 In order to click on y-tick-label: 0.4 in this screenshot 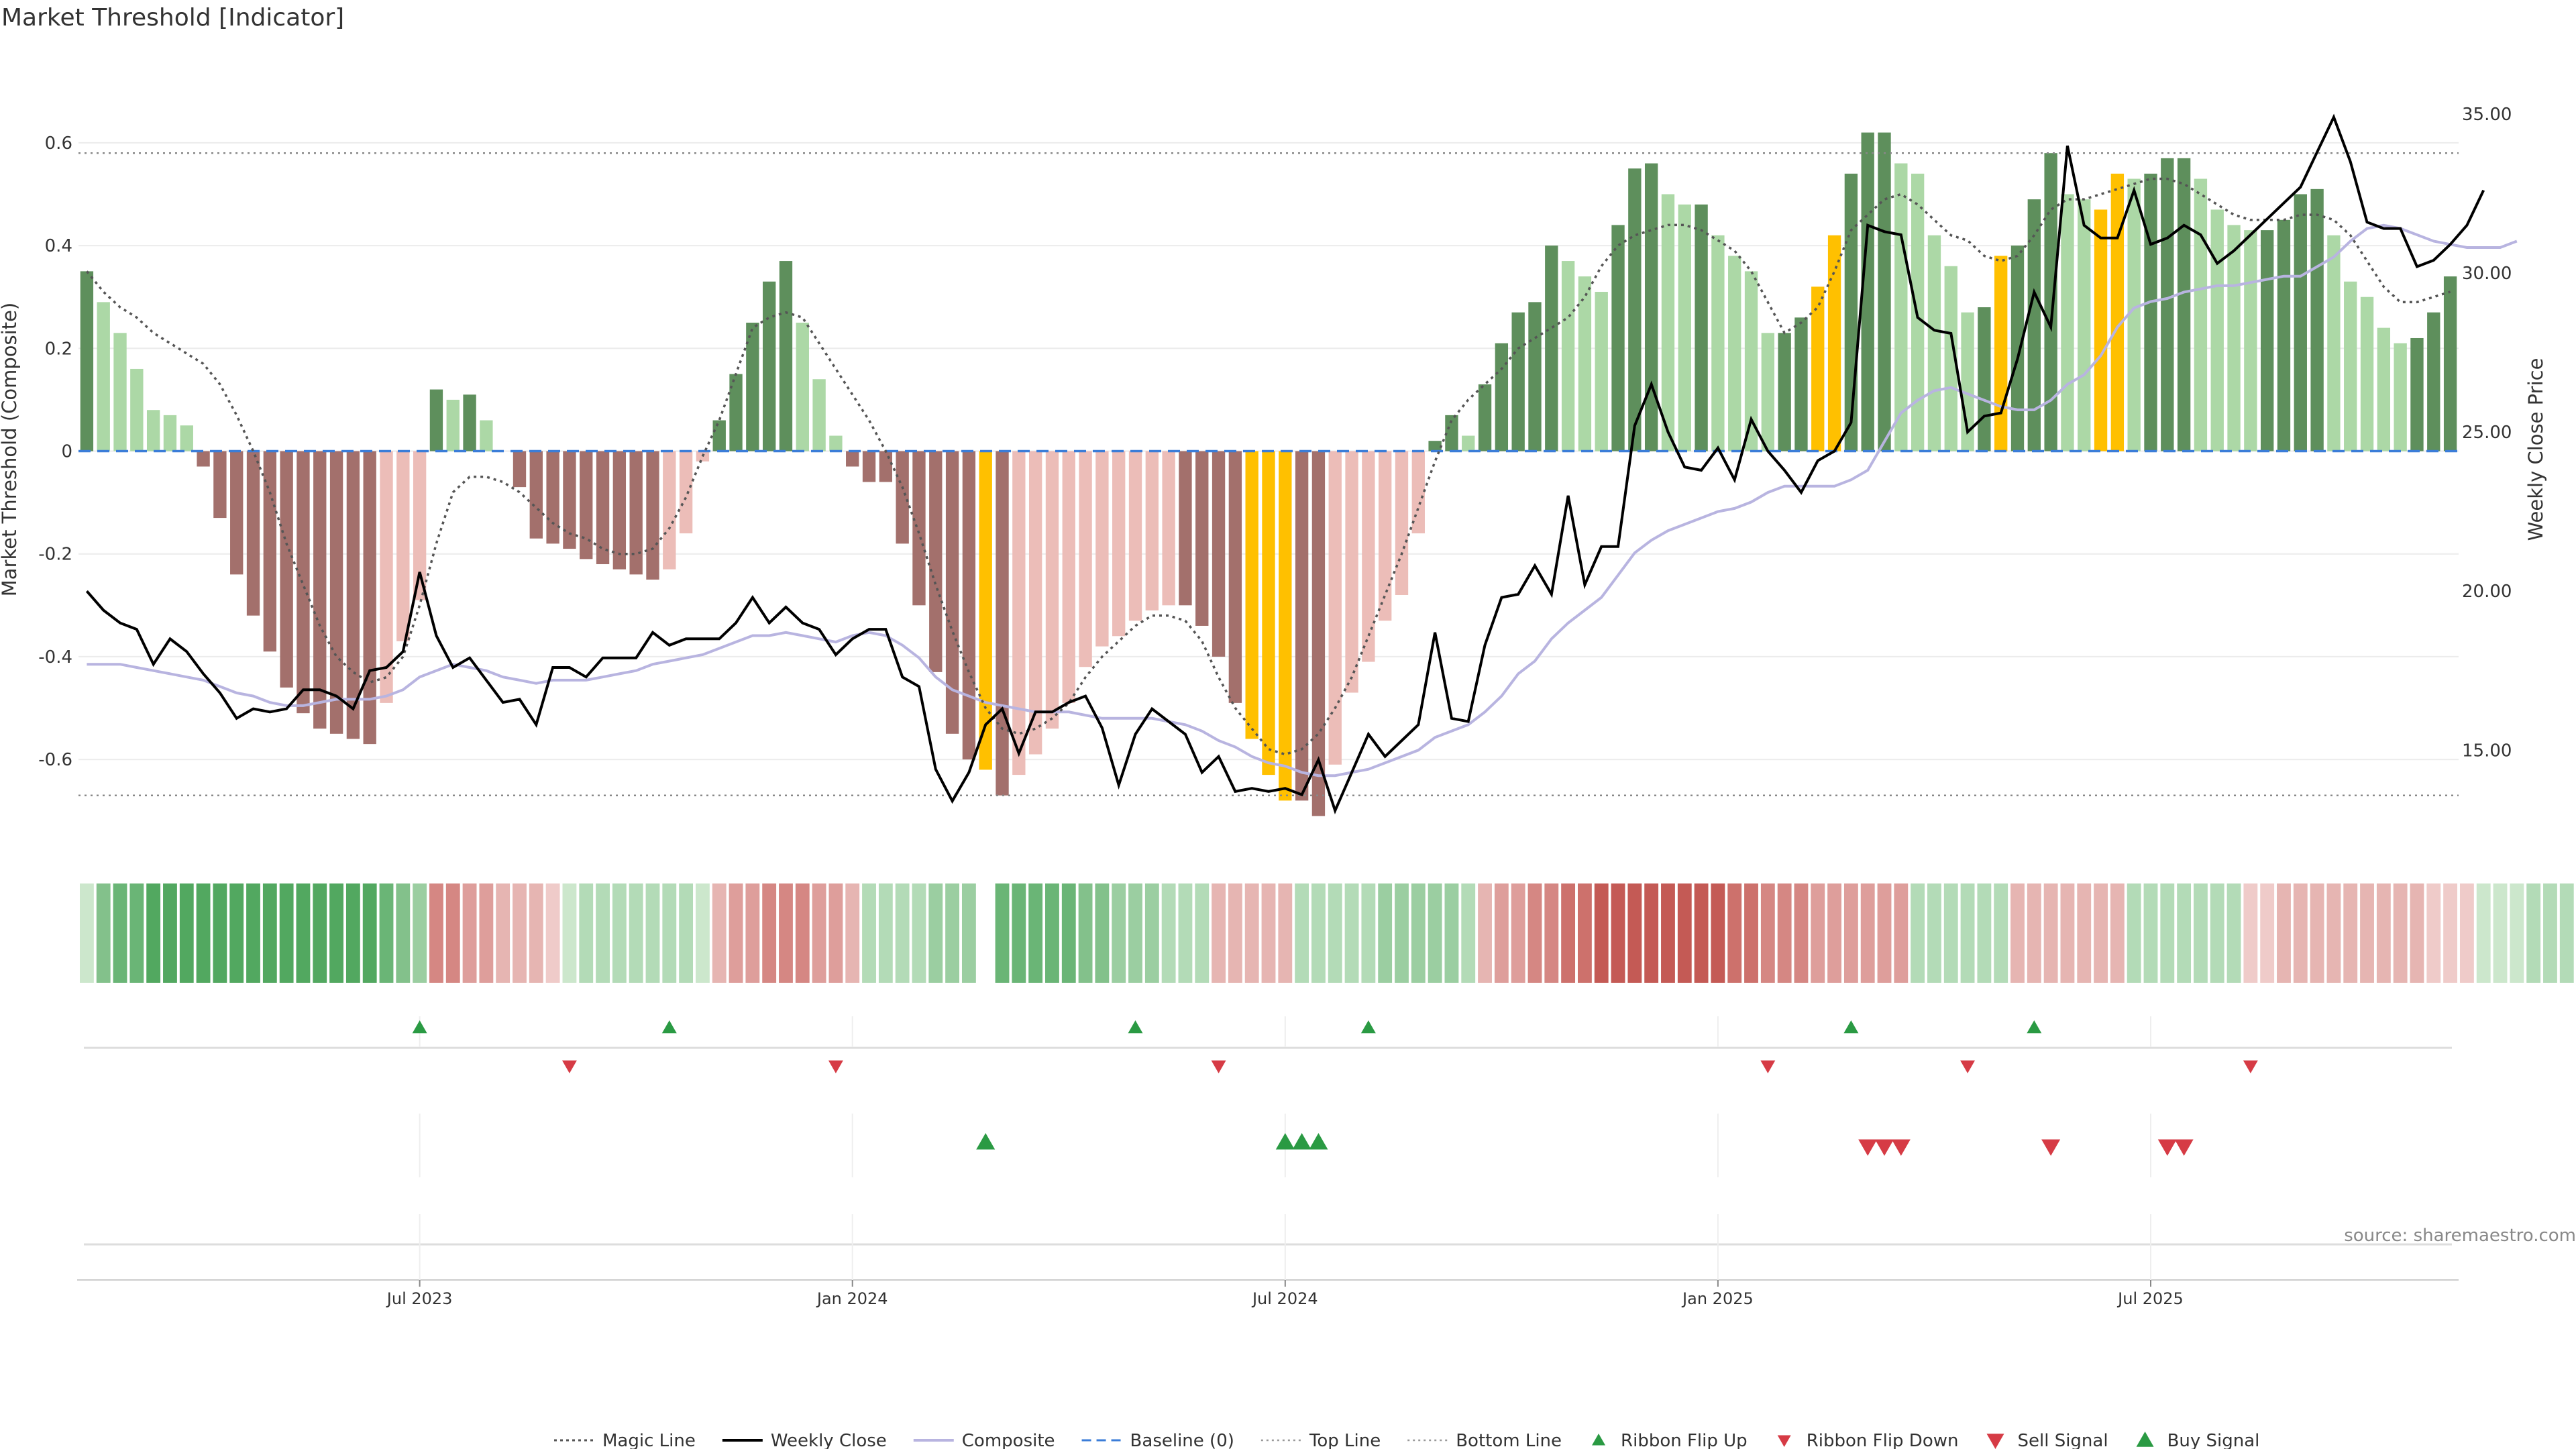, I will do `click(58, 246)`.